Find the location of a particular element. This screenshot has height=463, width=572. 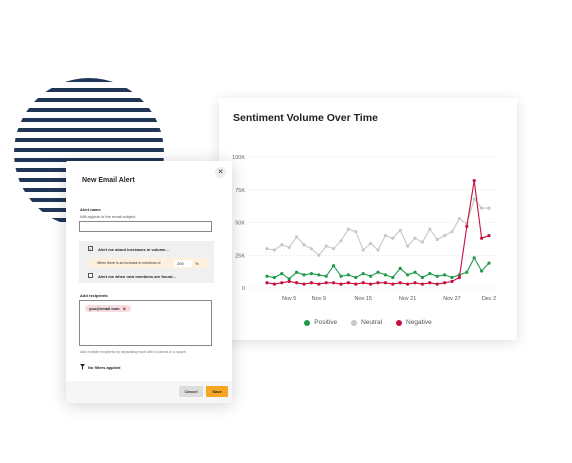

recipient-chip: you@email.com ⊗ is located at coordinates (108, 308).